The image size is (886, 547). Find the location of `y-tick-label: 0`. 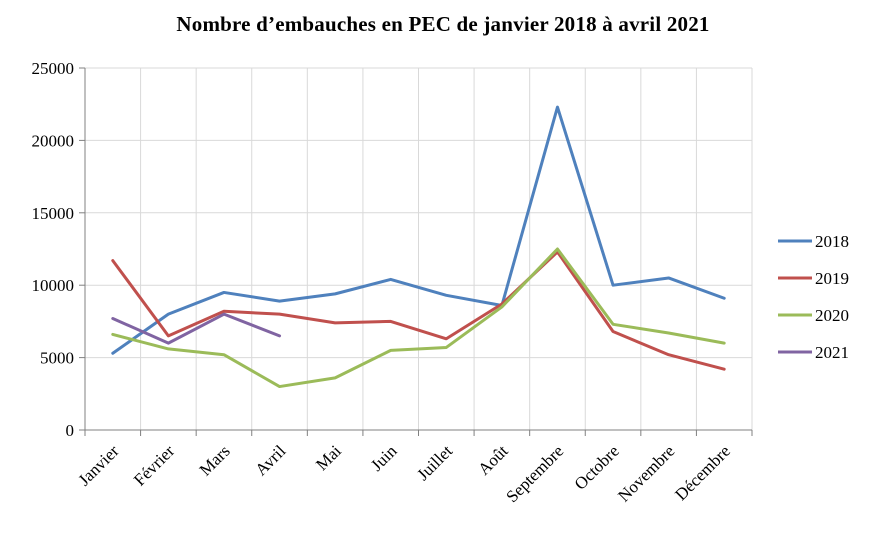

y-tick-label: 0 is located at coordinates (70, 430).